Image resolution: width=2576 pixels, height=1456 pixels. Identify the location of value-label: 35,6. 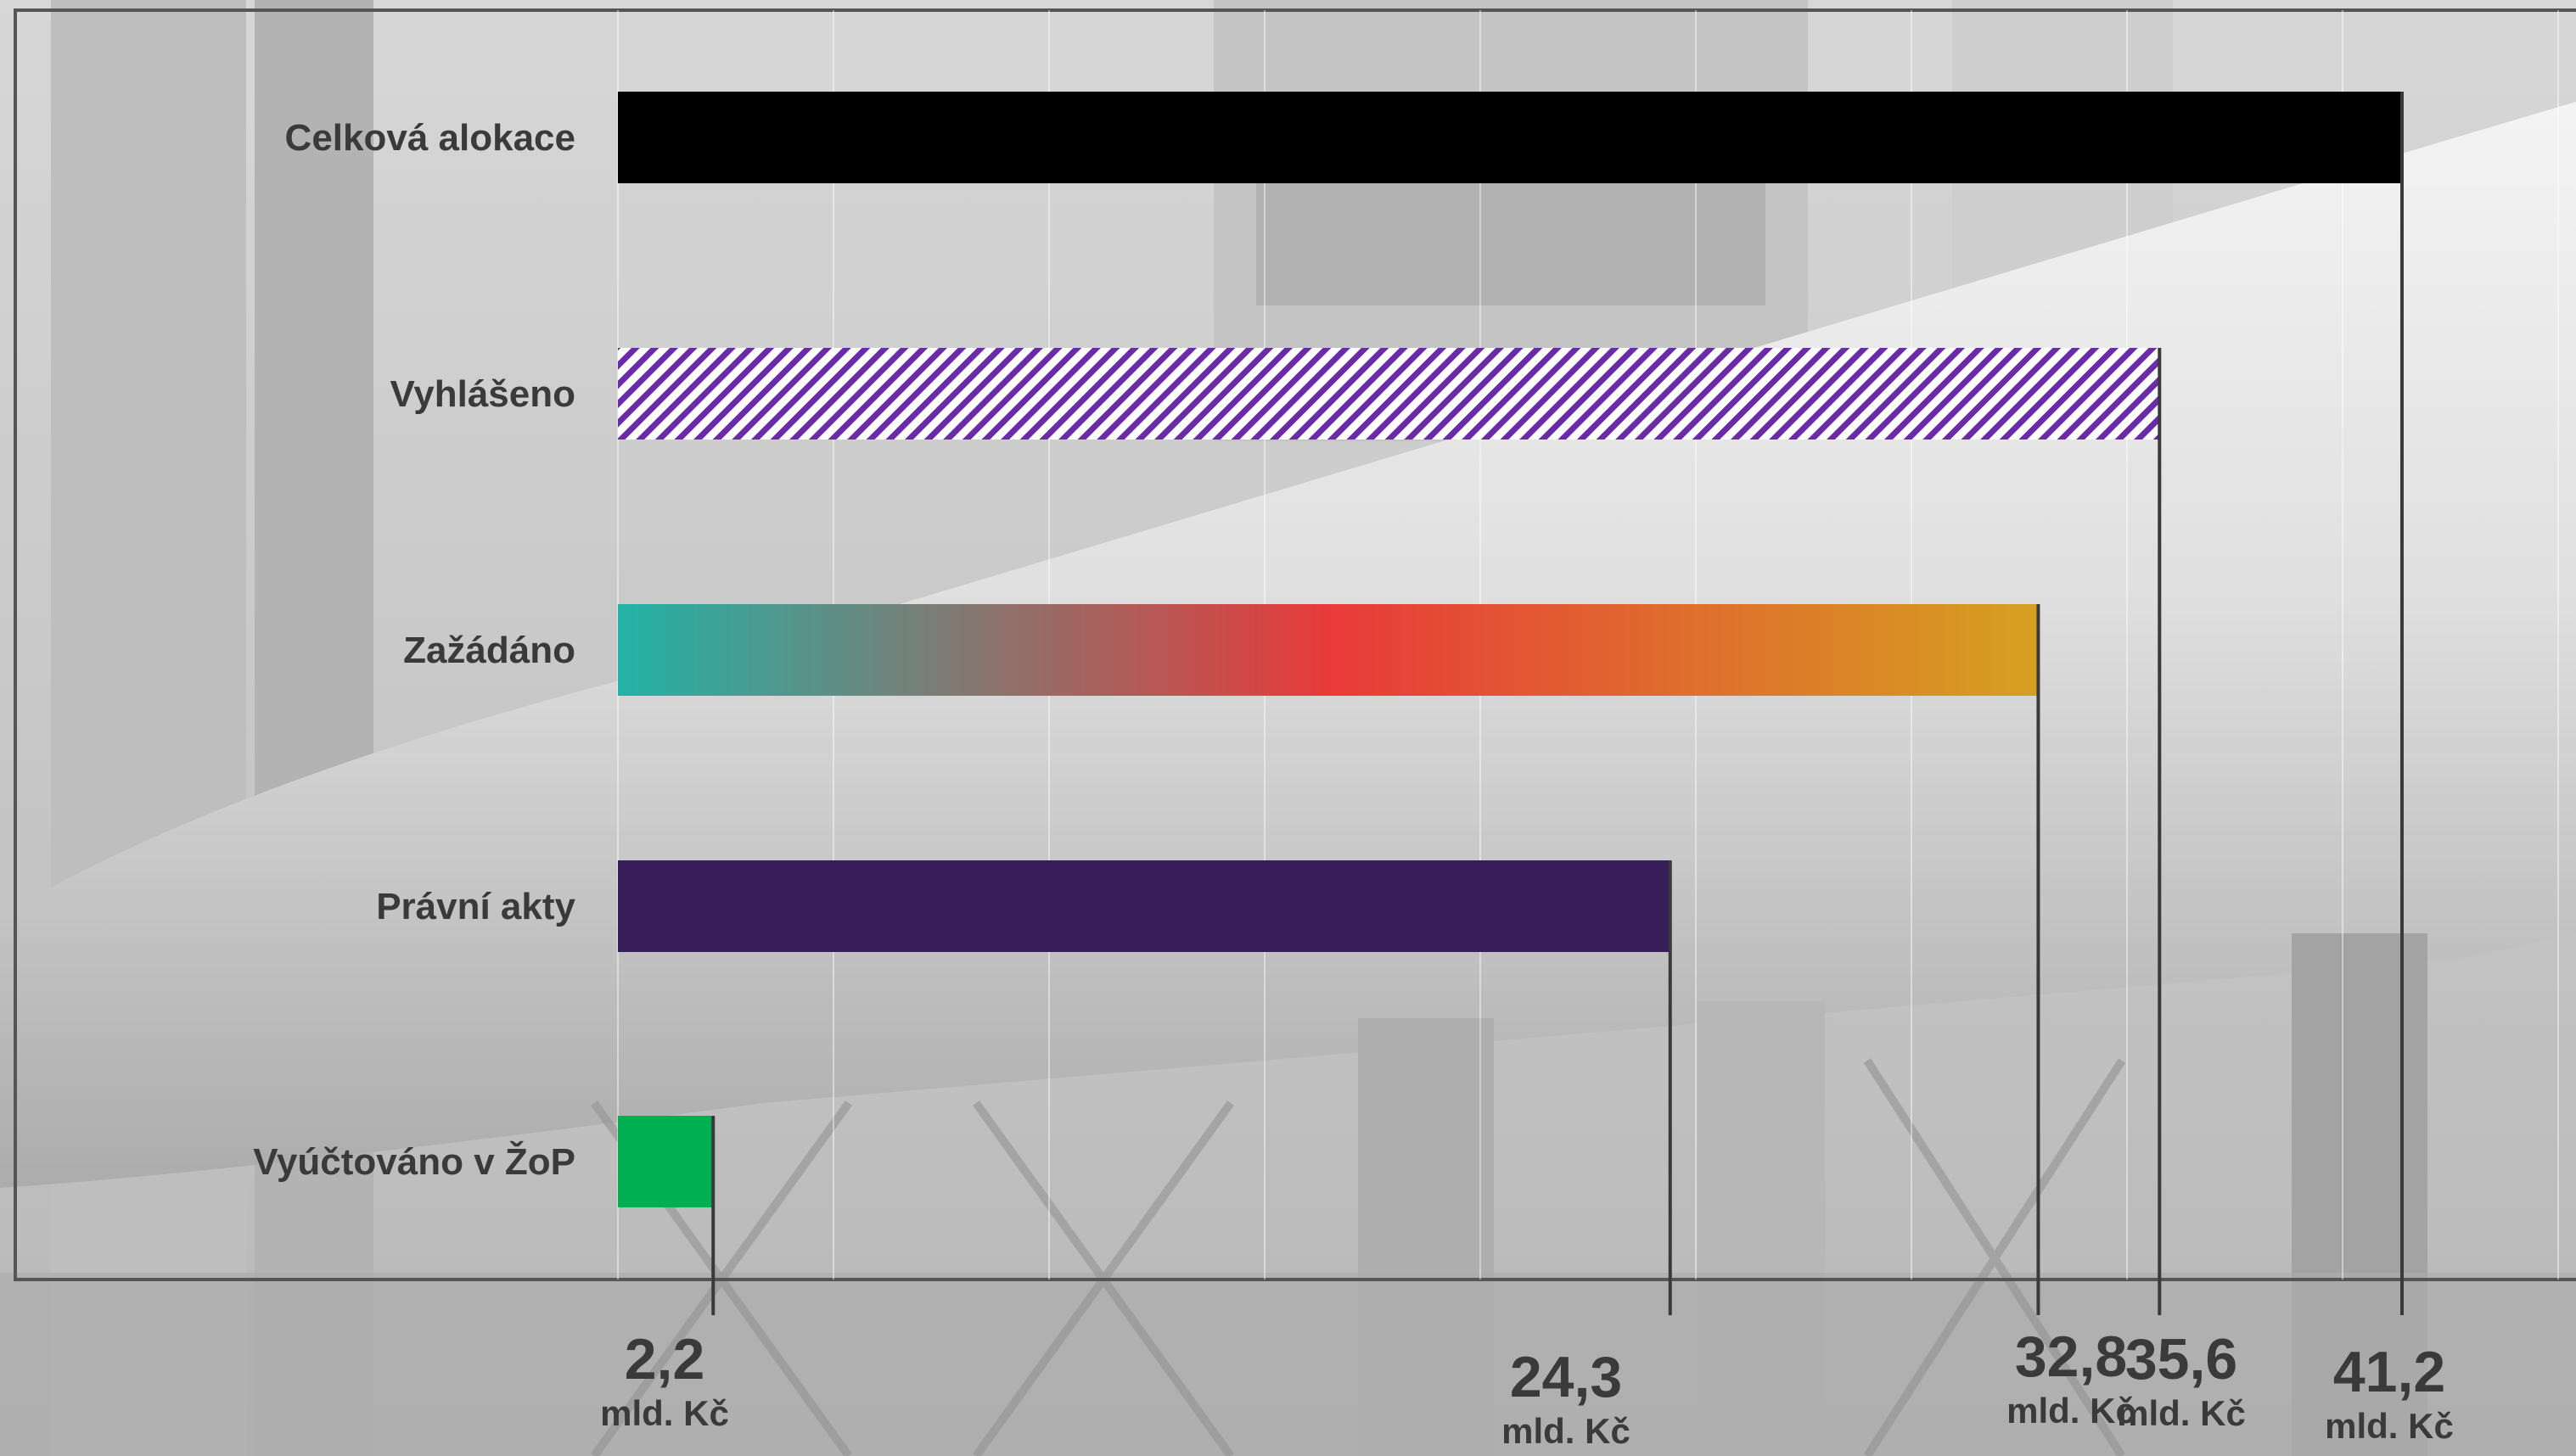
(2181, 1359).